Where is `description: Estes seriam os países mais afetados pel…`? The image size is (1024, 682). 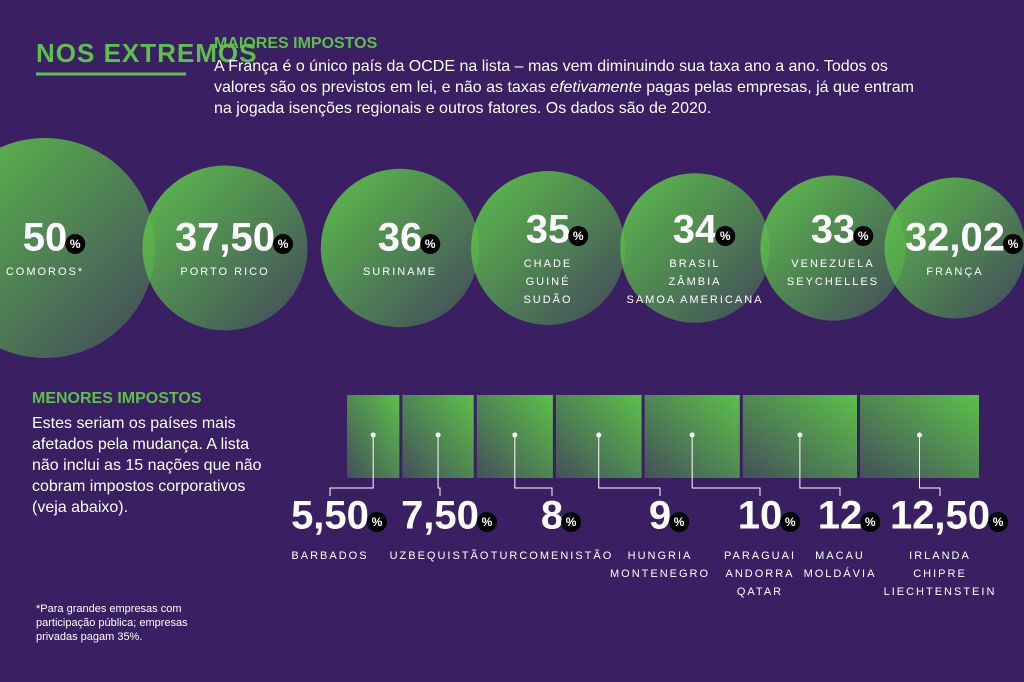 description: Estes seriam os países mais afetados pel… is located at coordinates (147, 465).